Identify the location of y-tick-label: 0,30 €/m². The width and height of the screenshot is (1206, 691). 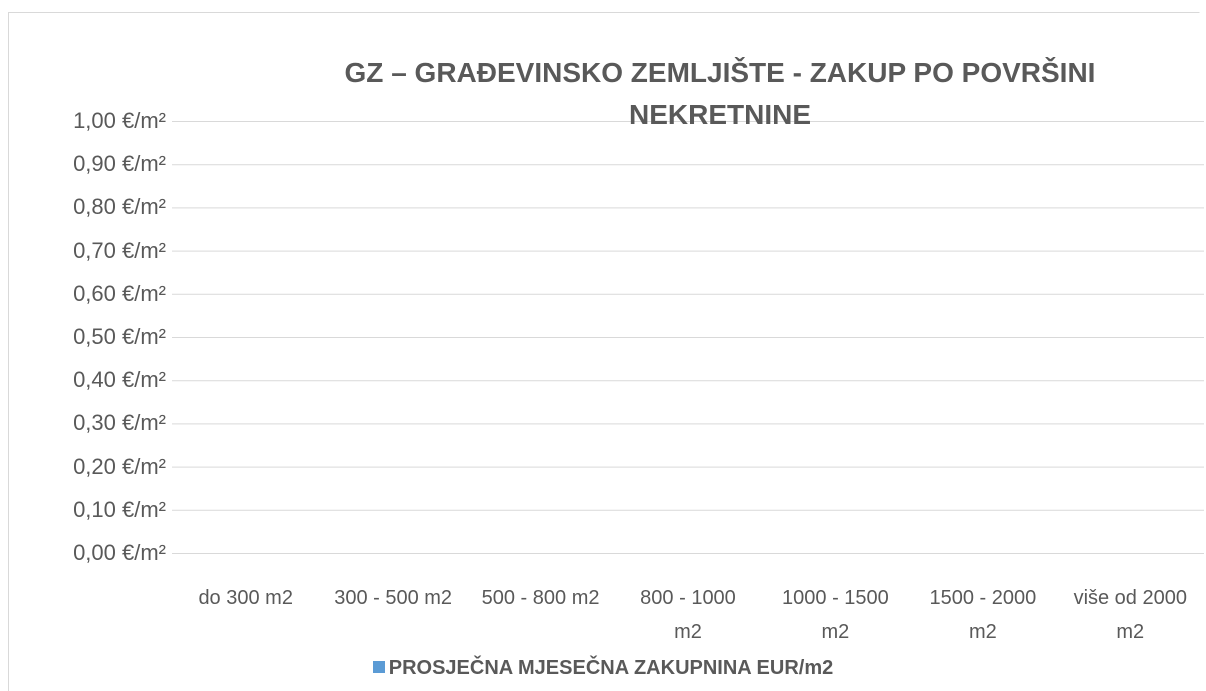
(119, 423).